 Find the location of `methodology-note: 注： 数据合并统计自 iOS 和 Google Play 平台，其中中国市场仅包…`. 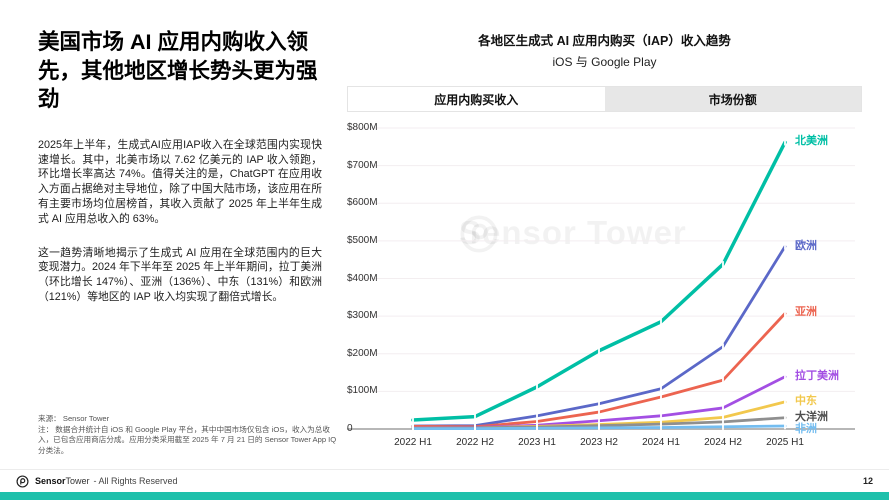

methodology-note: 注： 数据合并统计自 iOS 和 Google Play 平台，其中中国市场仅包… is located at coordinates (187, 439).